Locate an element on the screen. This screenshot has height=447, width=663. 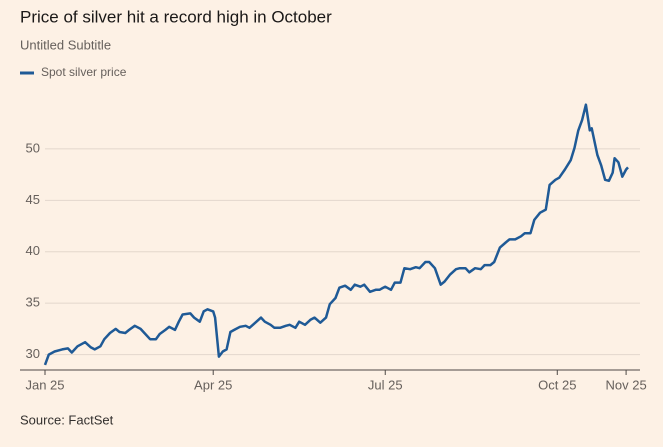
legend-label: Spot silver price is located at coordinates (84, 72).